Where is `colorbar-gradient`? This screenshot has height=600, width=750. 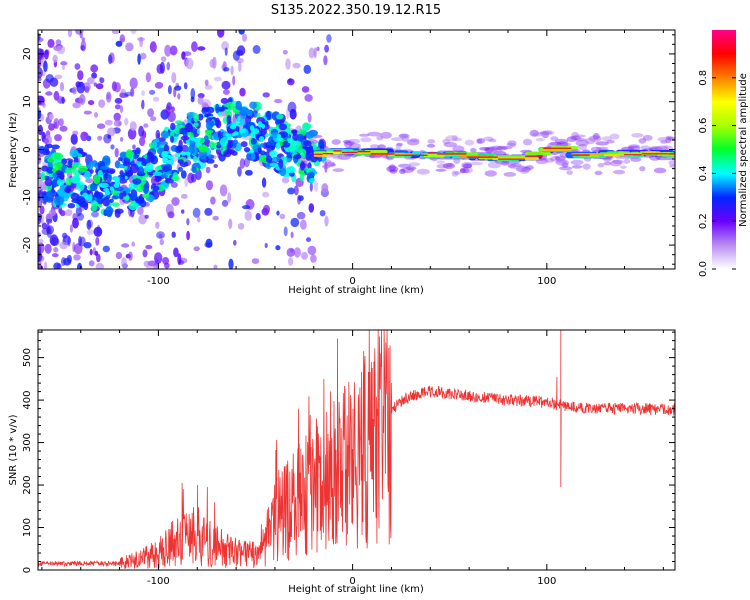 colorbar-gradient is located at coordinates (724, 149).